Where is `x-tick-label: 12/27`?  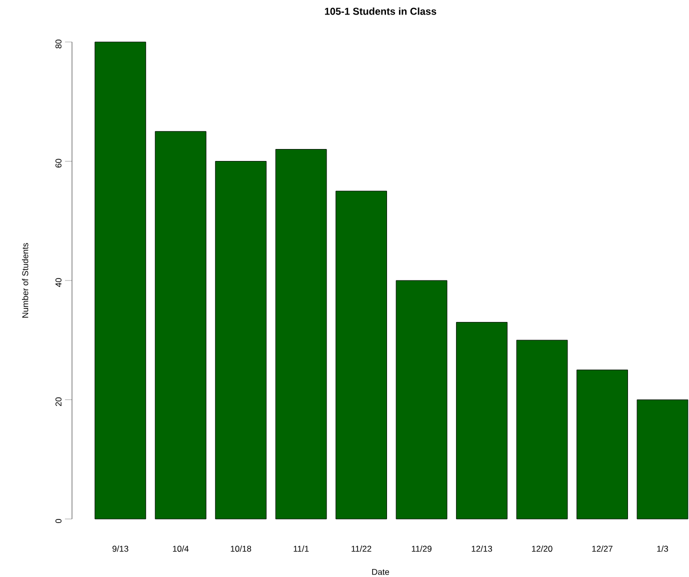
x-tick-label: 12/27 is located at coordinates (602, 549).